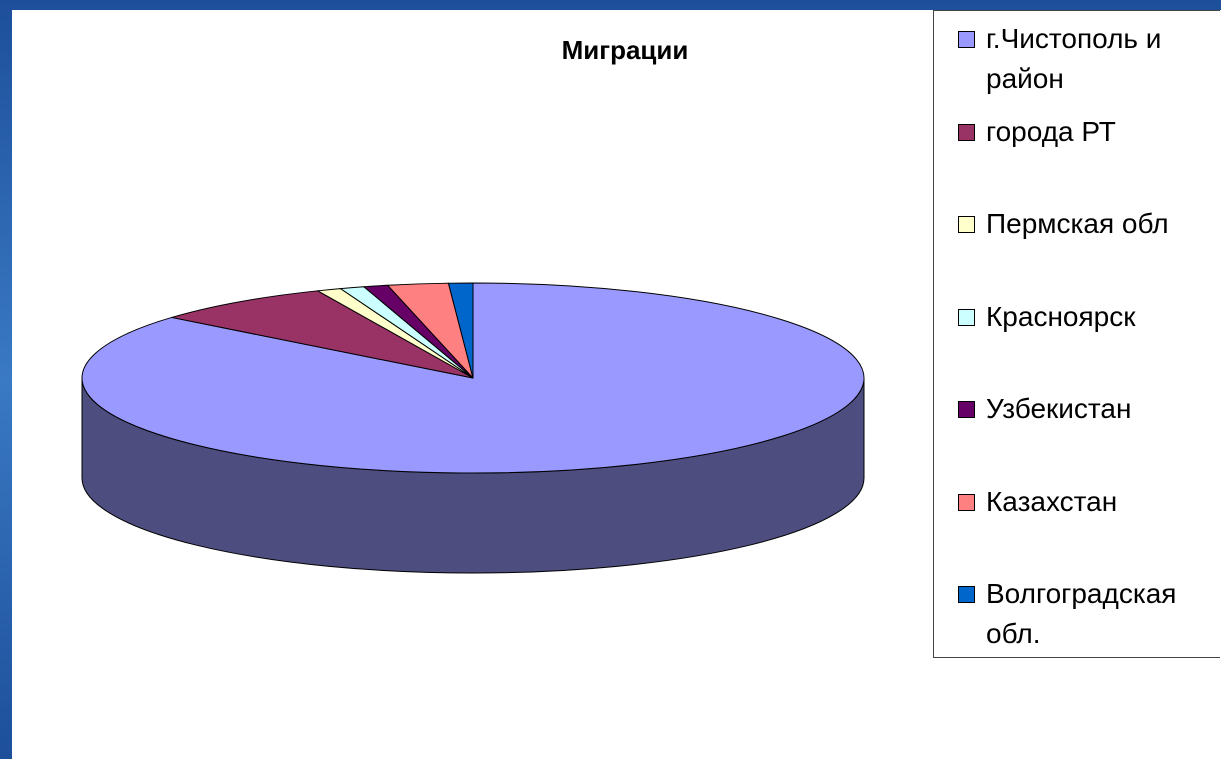  I want to click on legend-label: Пермская обл, so click(1077, 223).